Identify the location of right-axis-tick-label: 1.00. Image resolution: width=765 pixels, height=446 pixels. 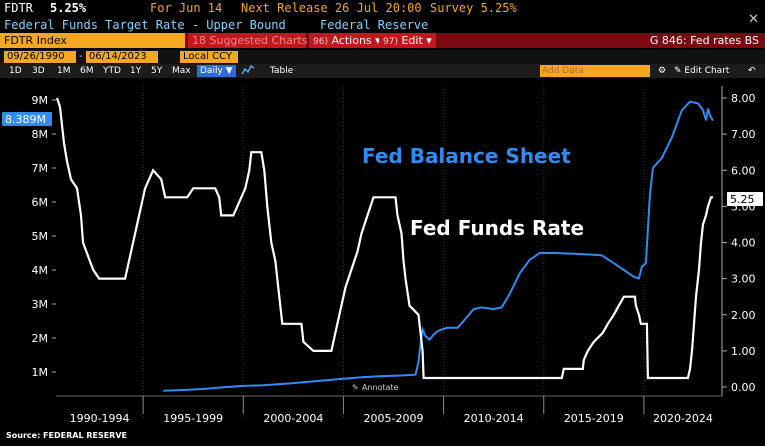
(743, 351).